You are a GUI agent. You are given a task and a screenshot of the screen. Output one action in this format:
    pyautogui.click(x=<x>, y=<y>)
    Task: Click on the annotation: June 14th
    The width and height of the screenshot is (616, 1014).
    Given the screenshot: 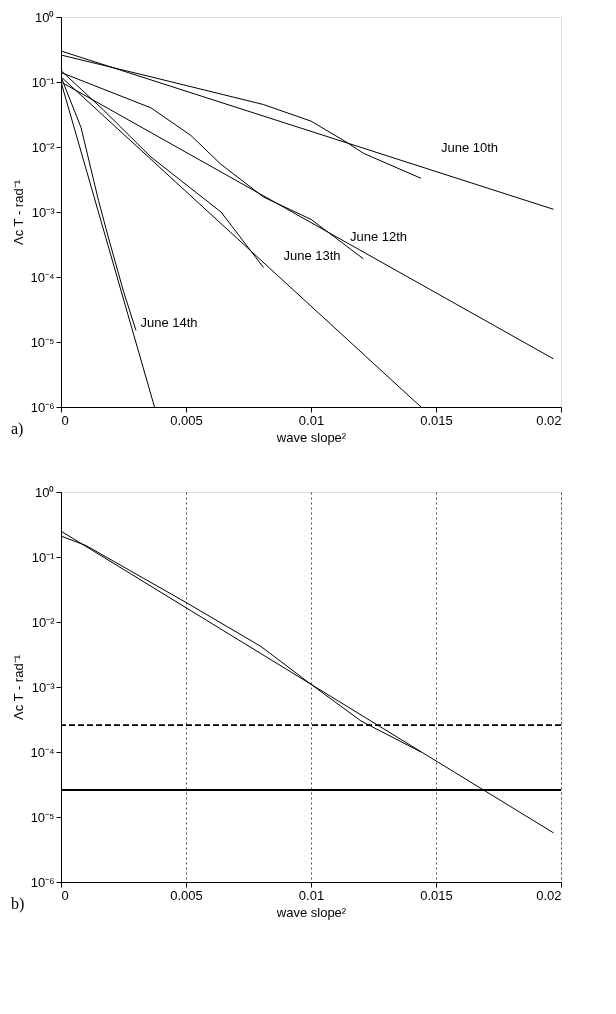 What is the action you would take?
    pyautogui.click(x=169, y=323)
    